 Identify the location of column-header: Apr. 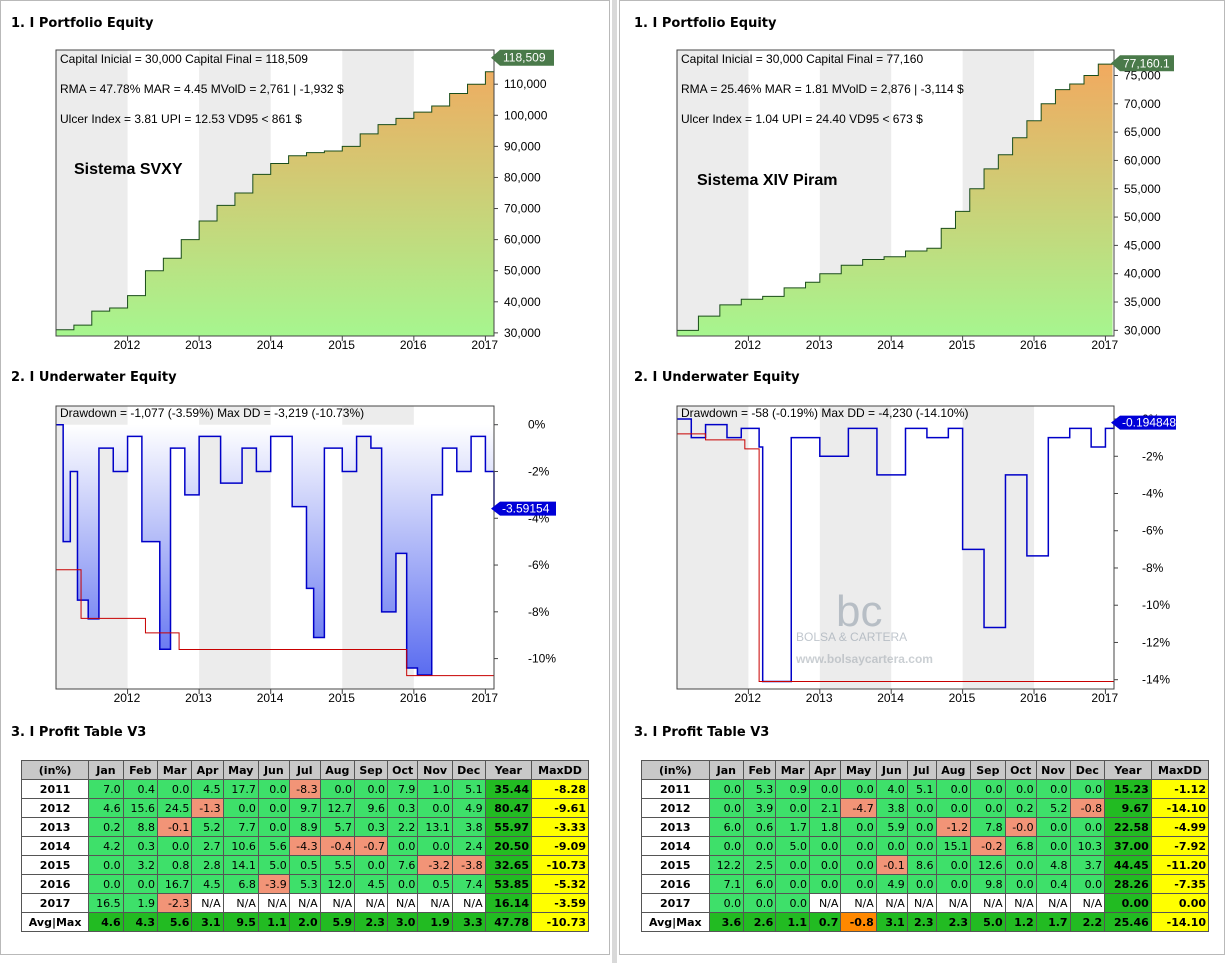
(825, 770).